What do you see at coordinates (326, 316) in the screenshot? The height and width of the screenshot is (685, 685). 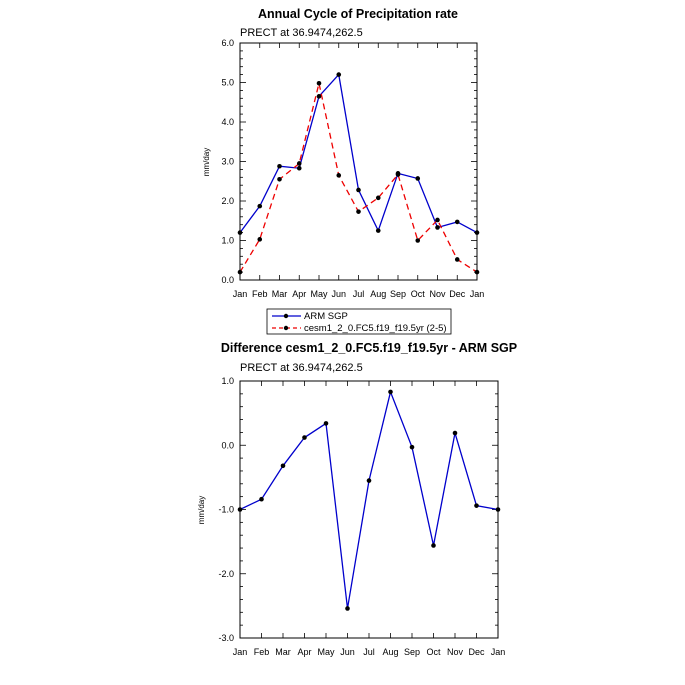 I see `legend-label-arm-sgp: ARM SGP` at bounding box center [326, 316].